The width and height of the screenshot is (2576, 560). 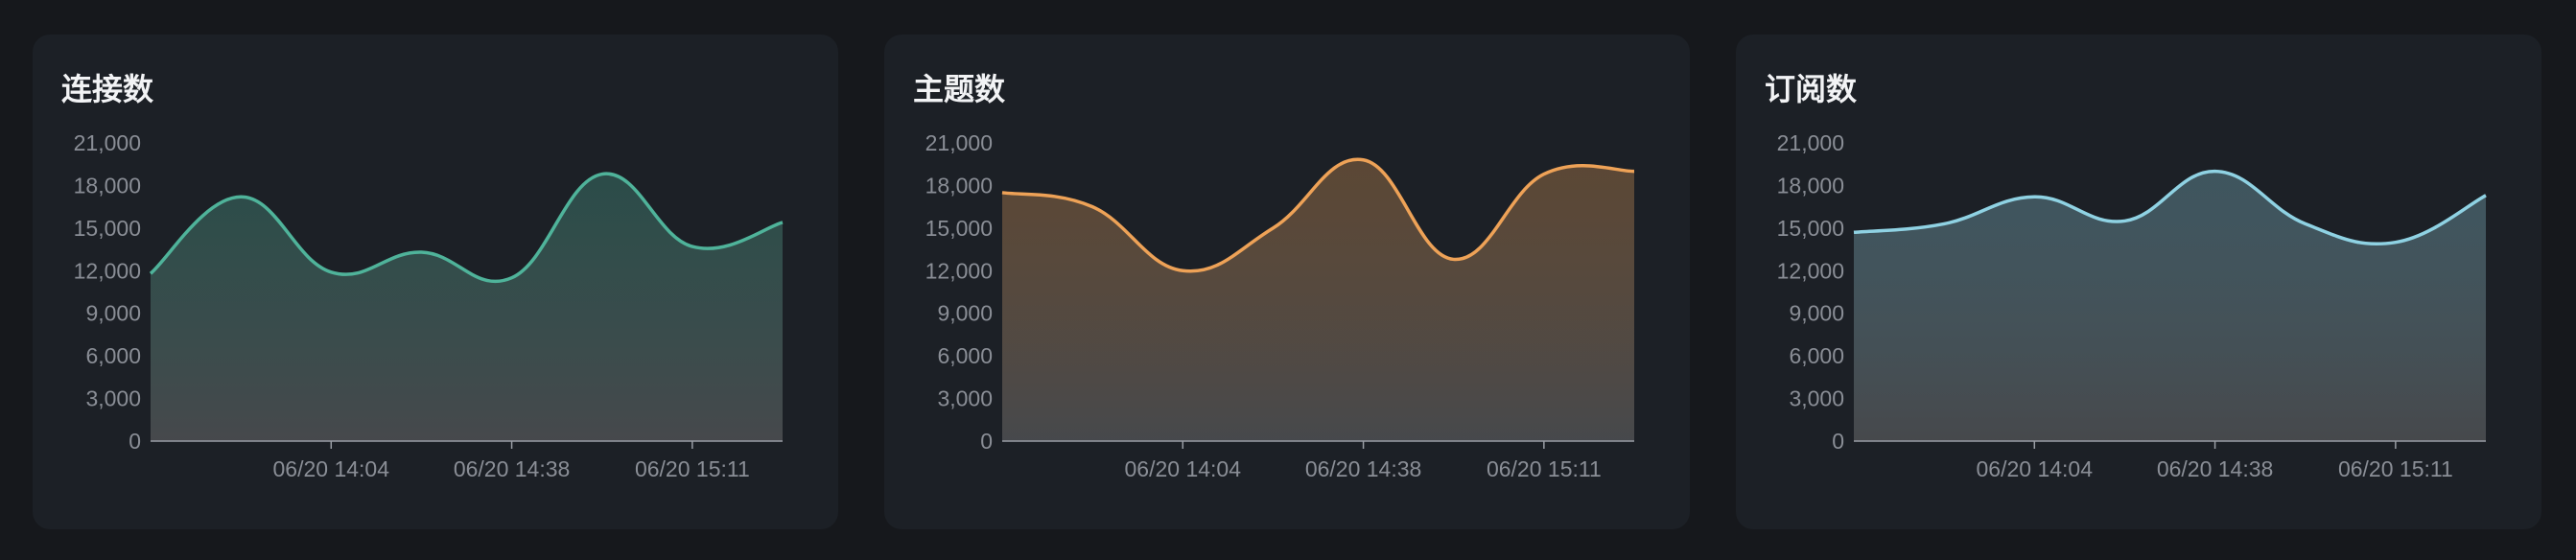 I want to click on card-title: 主题数, so click(x=959, y=89).